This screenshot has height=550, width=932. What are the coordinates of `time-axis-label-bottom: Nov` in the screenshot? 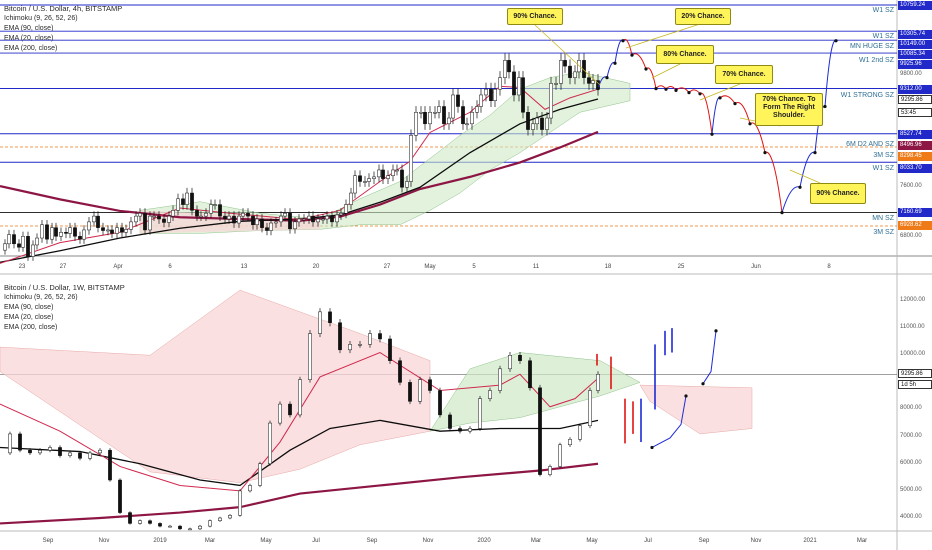 It's located at (428, 541).